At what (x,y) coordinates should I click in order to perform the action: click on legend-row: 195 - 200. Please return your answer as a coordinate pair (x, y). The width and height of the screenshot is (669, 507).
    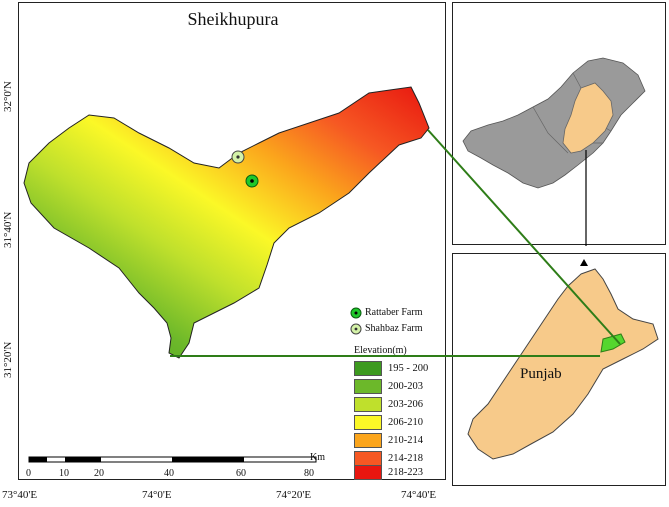
    Looking at the image, I should click on (391, 368).